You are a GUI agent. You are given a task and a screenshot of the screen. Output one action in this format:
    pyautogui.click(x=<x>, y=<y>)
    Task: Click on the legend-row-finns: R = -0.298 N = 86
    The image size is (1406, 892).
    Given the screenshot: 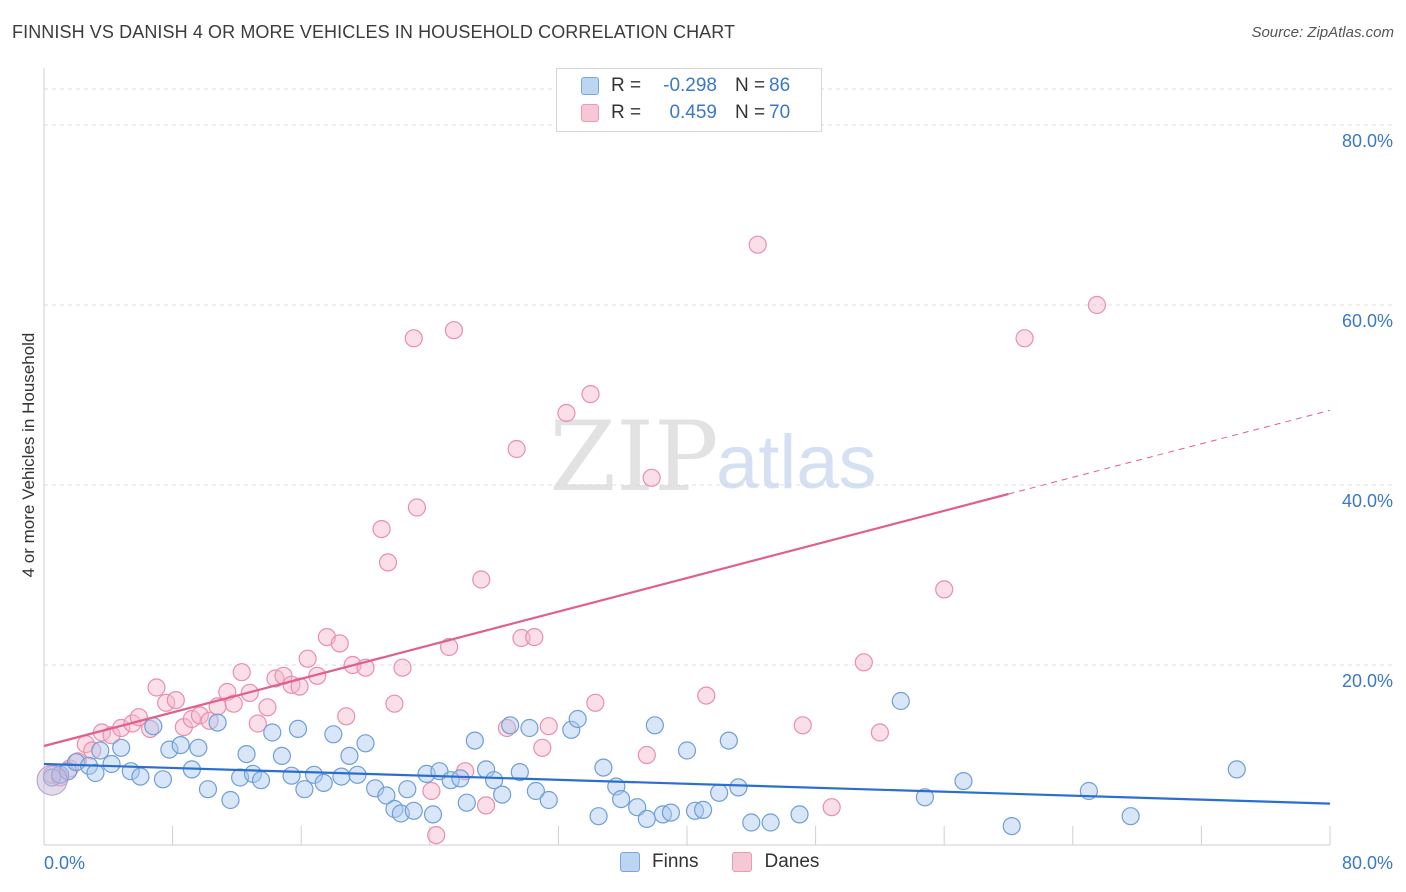 What is the action you would take?
    pyautogui.click(x=685, y=86)
    